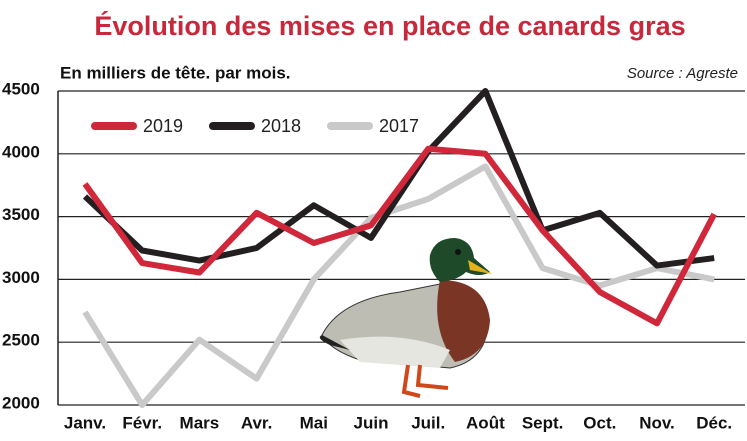 This screenshot has width=747, height=441. I want to click on x-tick-label: Août, so click(485, 422).